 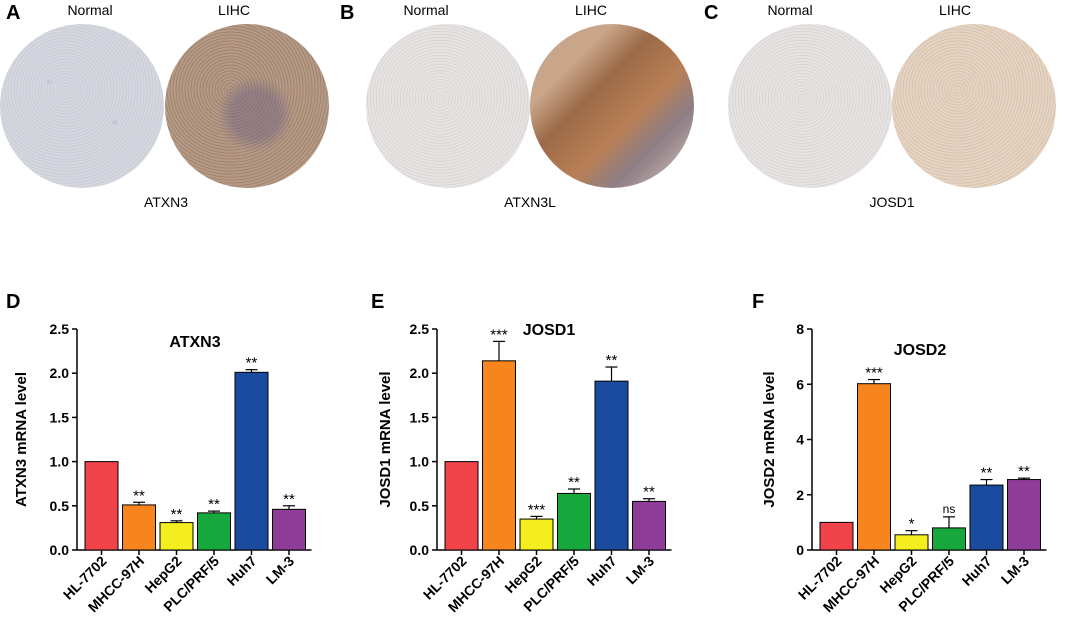 I want to click on tumor-label-a: LIHC, so click(x=234, y=10).